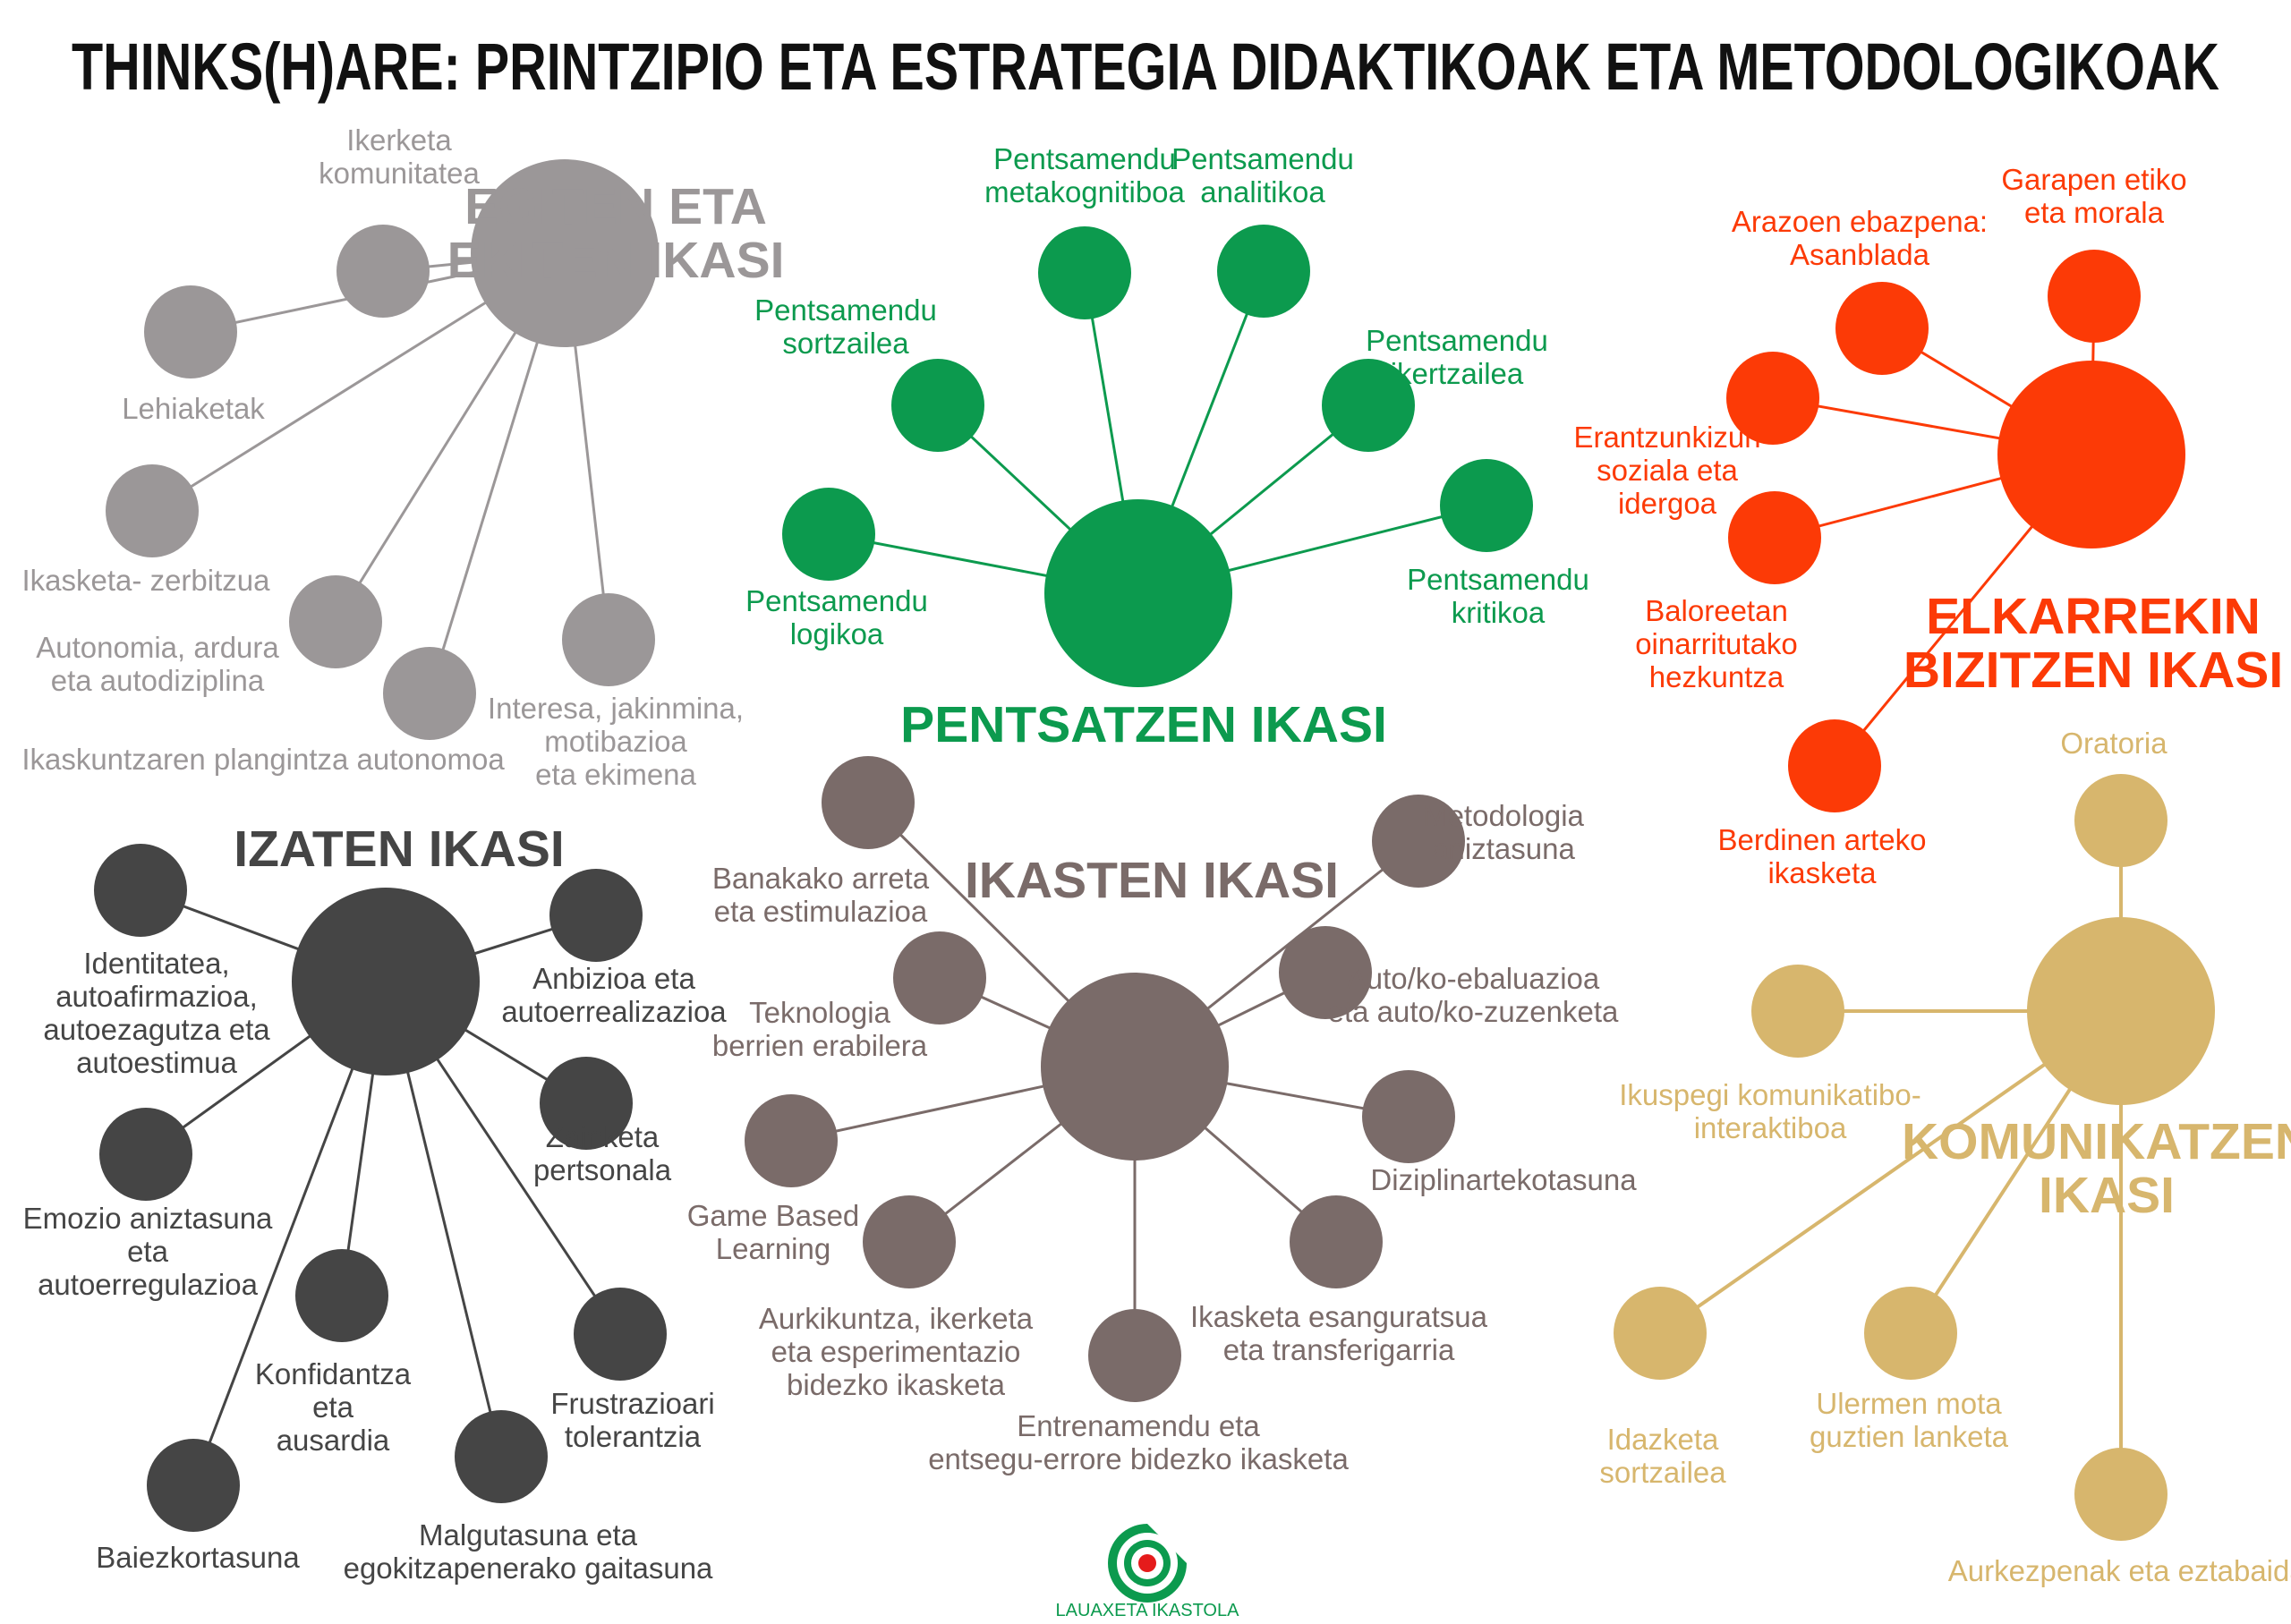 The image size is (2291, 1624). I want to click on node-label-line: autoerrealizazioa, so click(614, 1011).